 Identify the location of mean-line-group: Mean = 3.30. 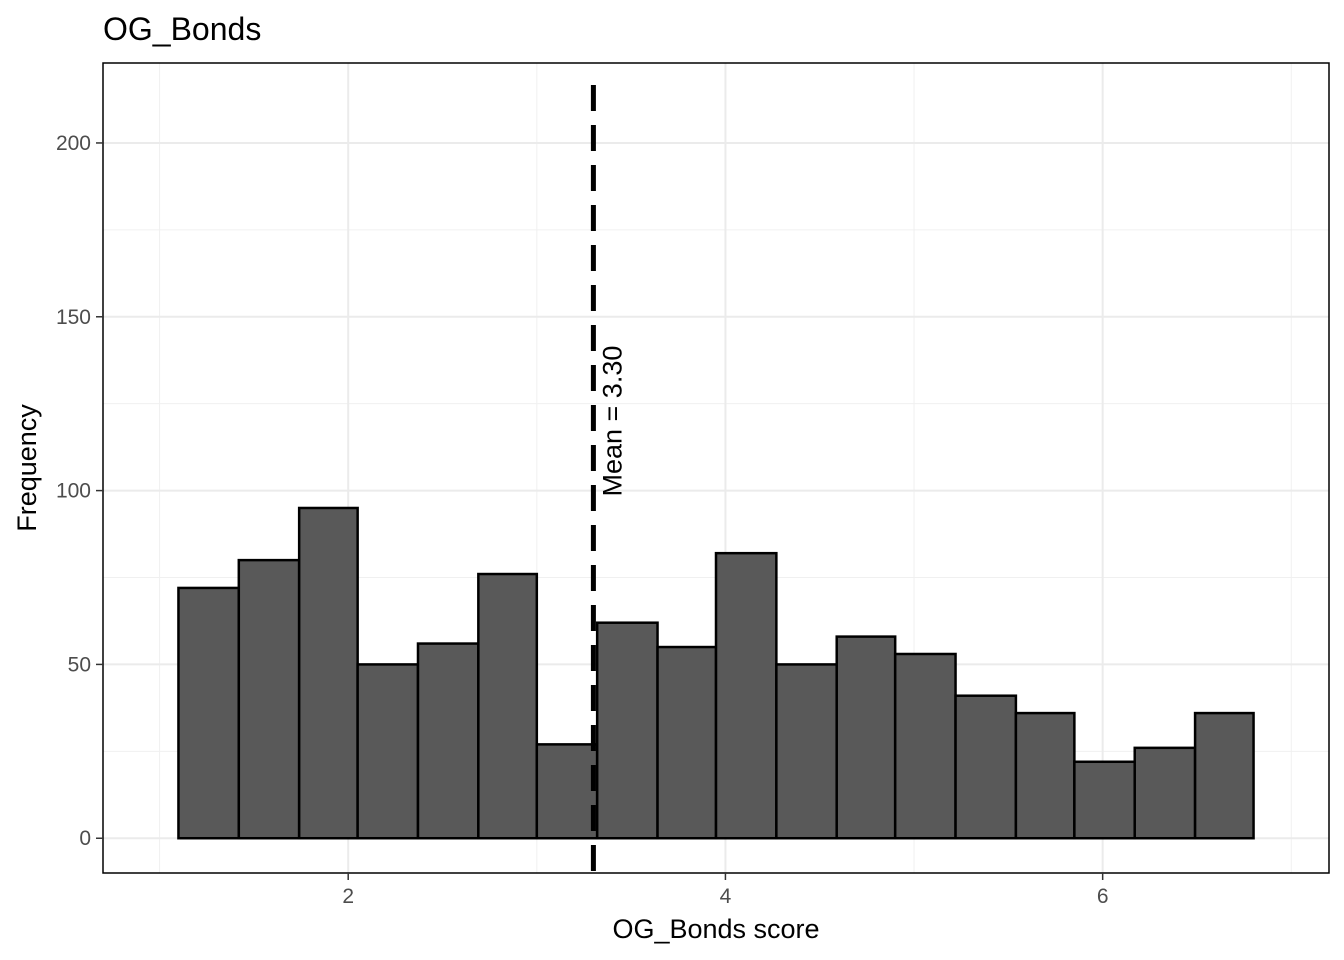
(608, 479).